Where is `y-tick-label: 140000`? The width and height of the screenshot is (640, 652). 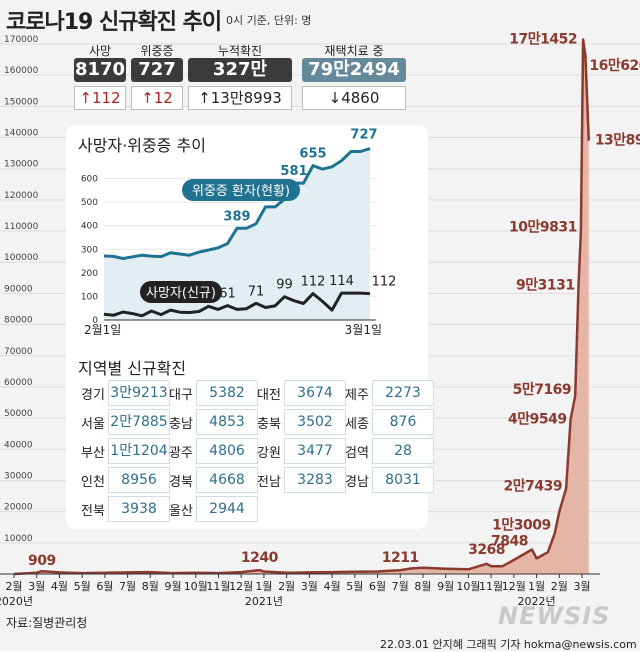 y-tick-label: 140000 is located at coordinates (21, 134).